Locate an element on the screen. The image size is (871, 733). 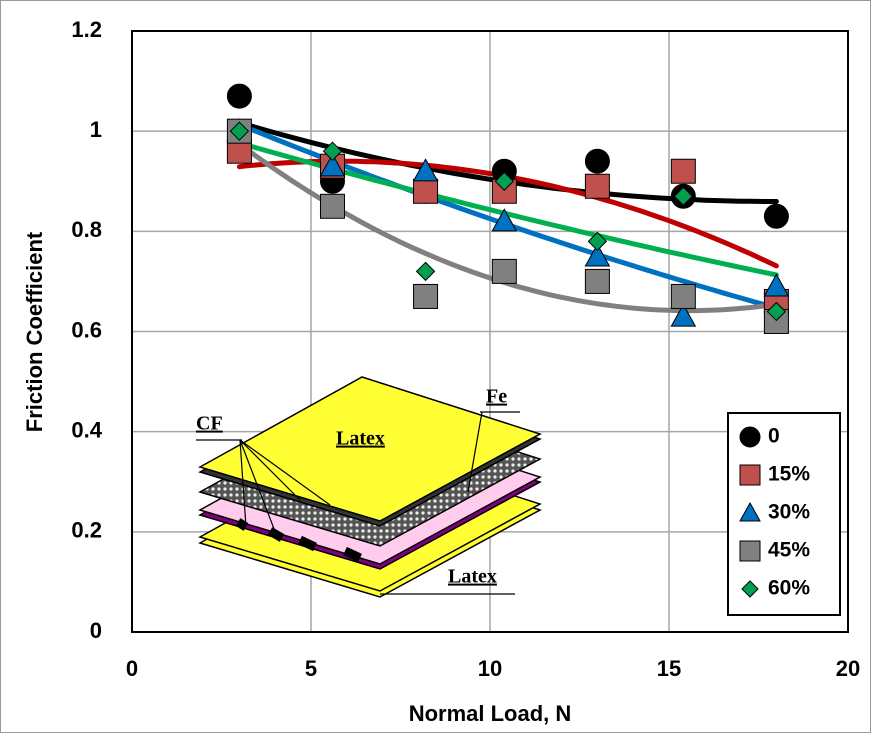
legend-label: 30% is located at coordinates (789, 512).